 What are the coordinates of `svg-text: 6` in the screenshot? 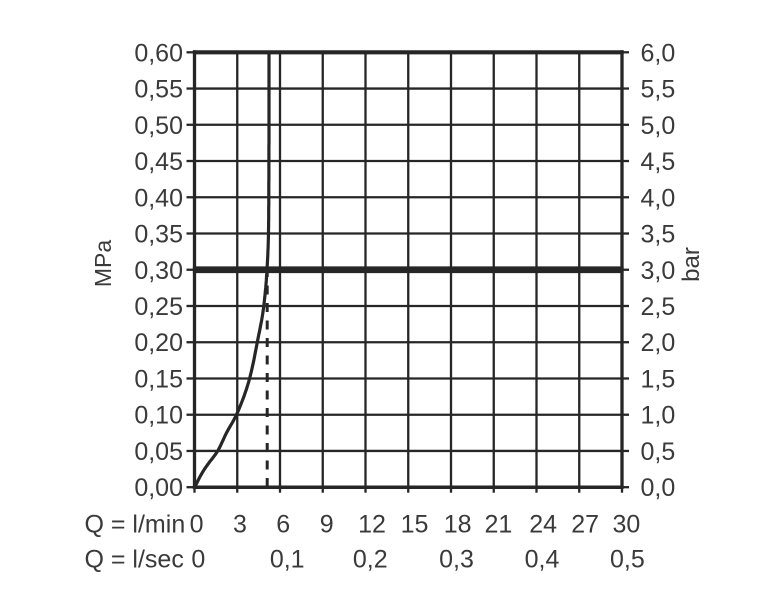 It's located at (283, 525).